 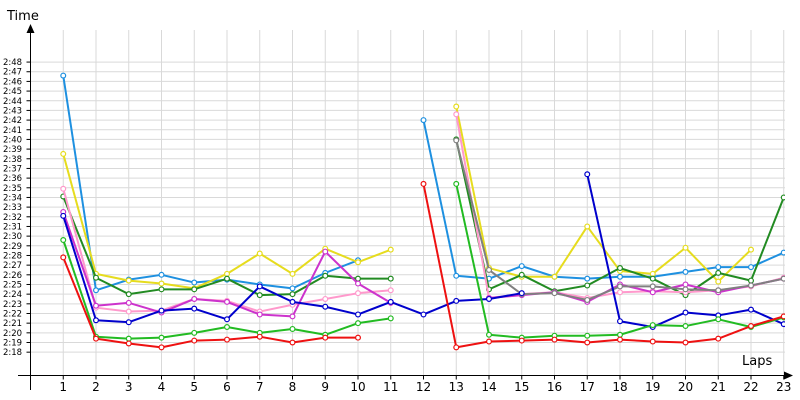 What do you see at coordinates (12, 227) in the screenshot?
I see `y-tick-label: 2:31` at bounding box center [12, 227].